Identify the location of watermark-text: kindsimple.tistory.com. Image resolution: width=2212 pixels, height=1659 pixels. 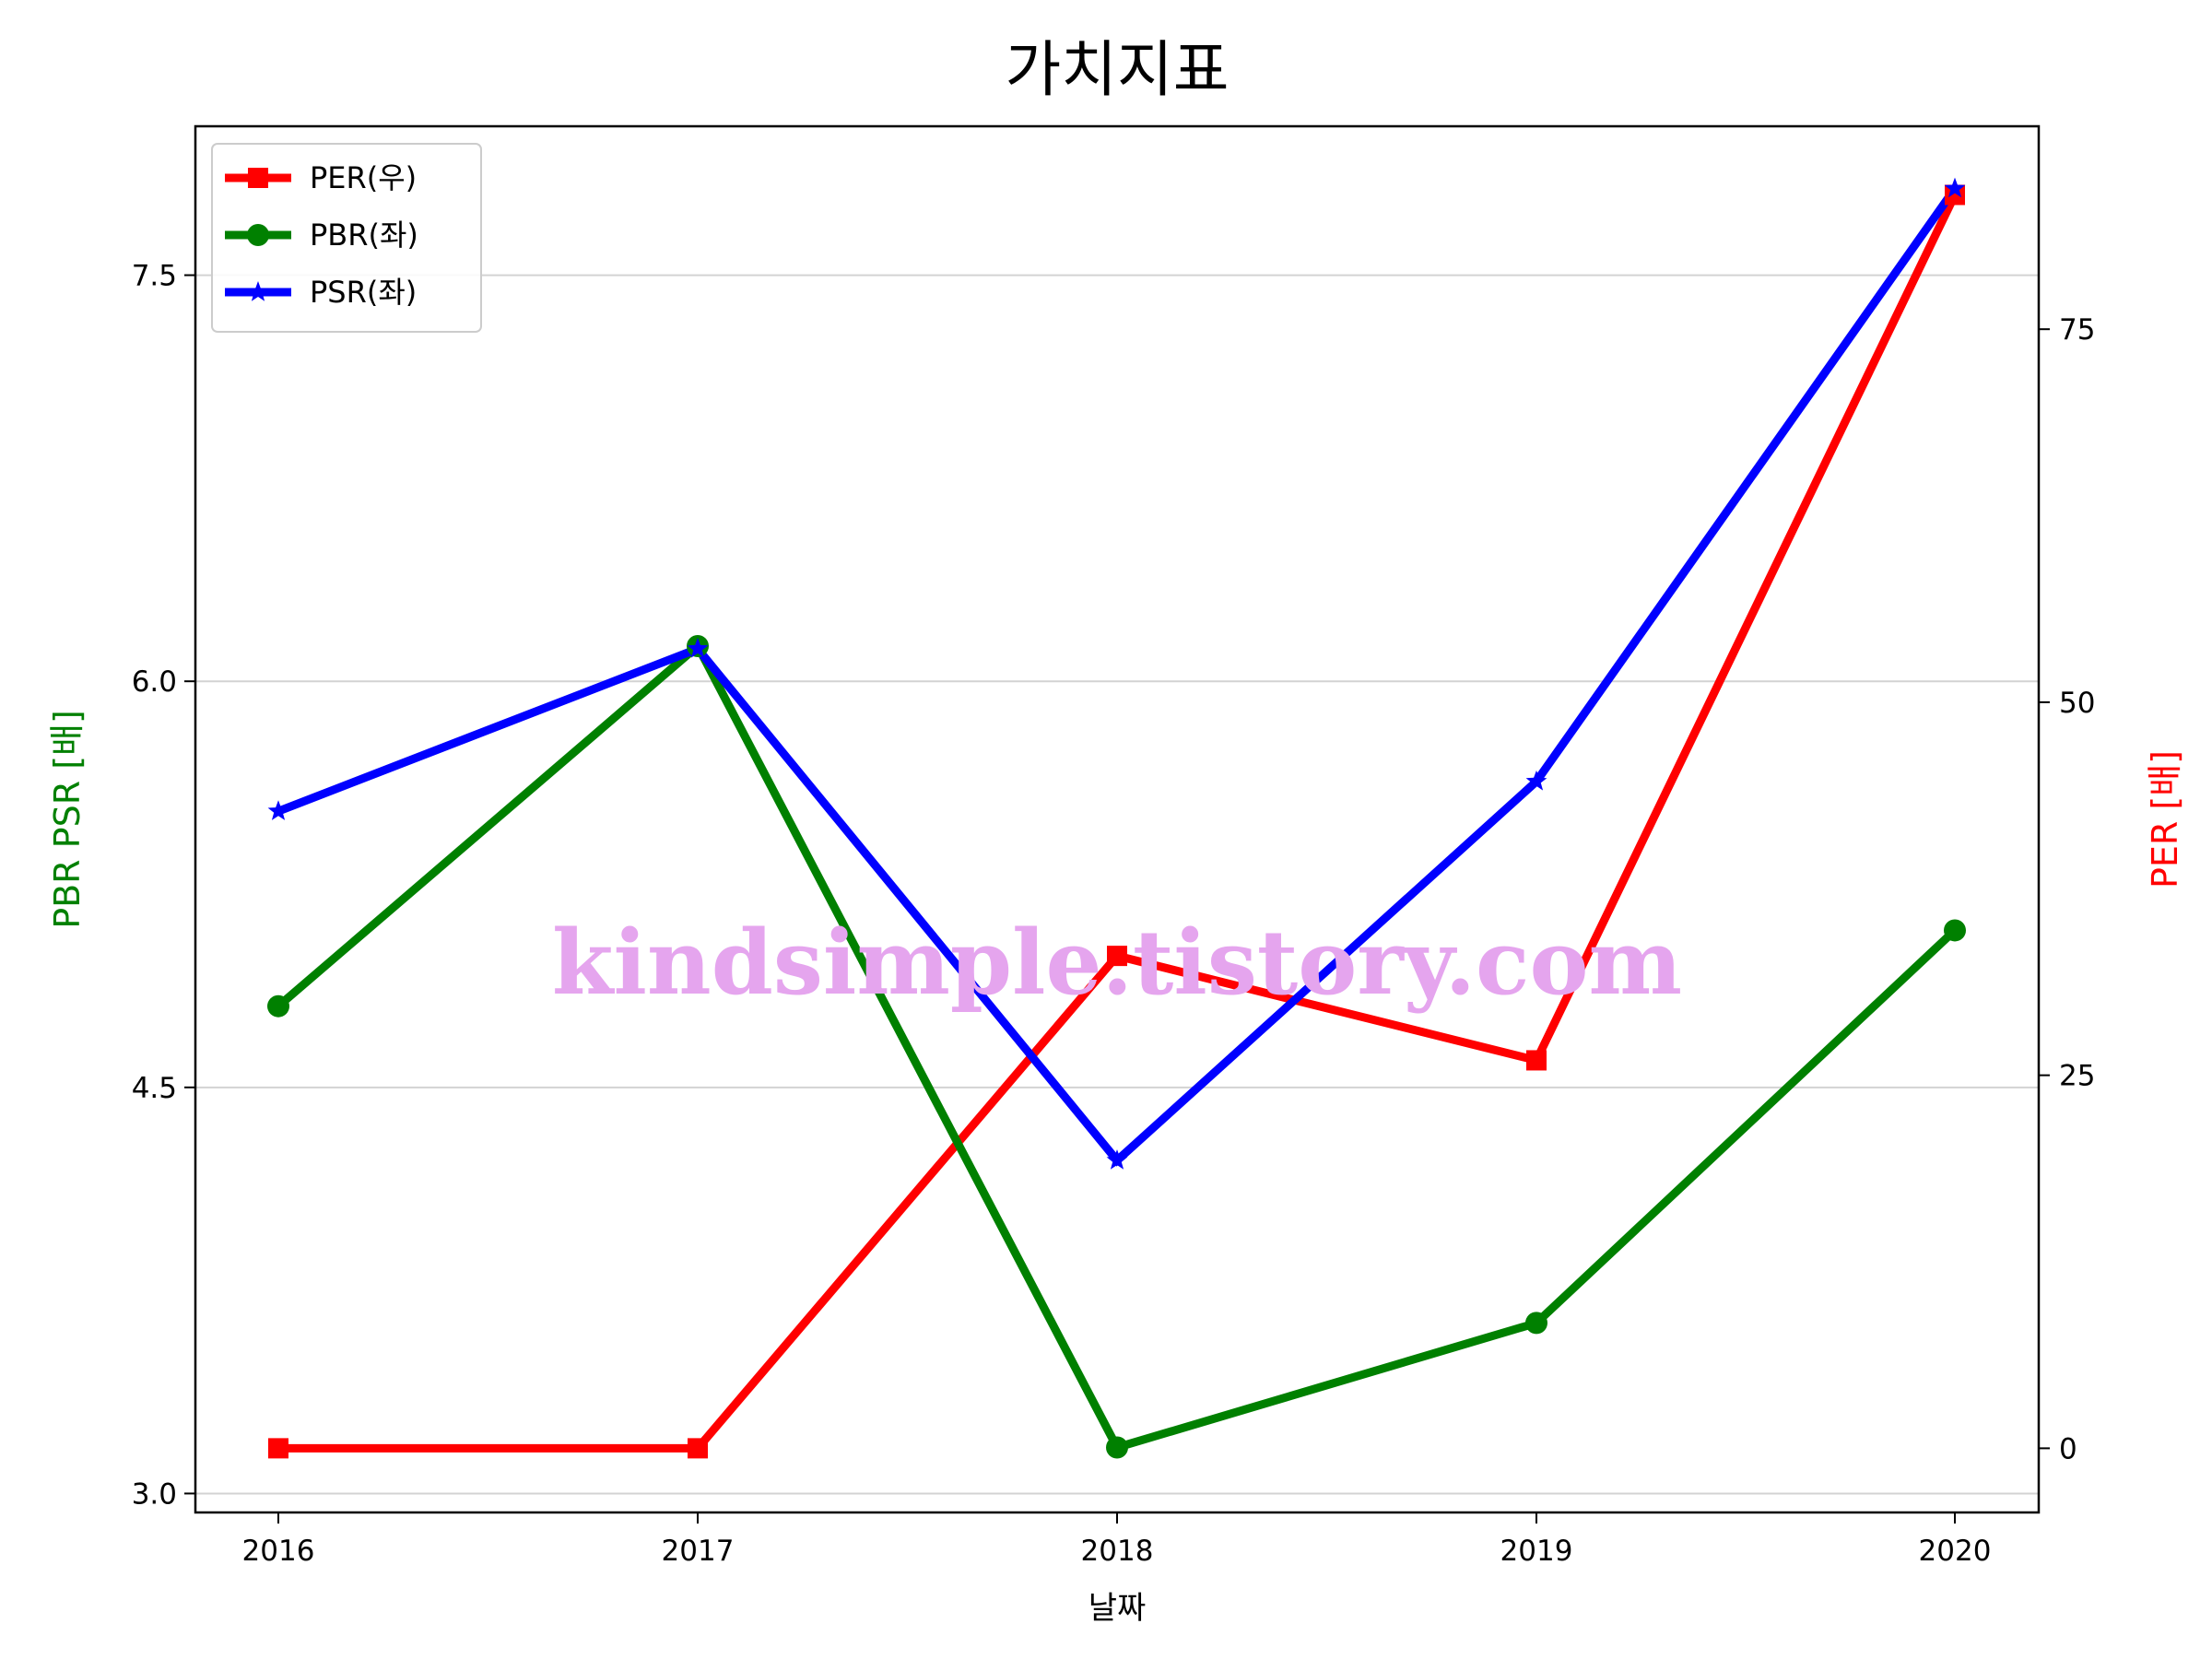
(1117, 963).